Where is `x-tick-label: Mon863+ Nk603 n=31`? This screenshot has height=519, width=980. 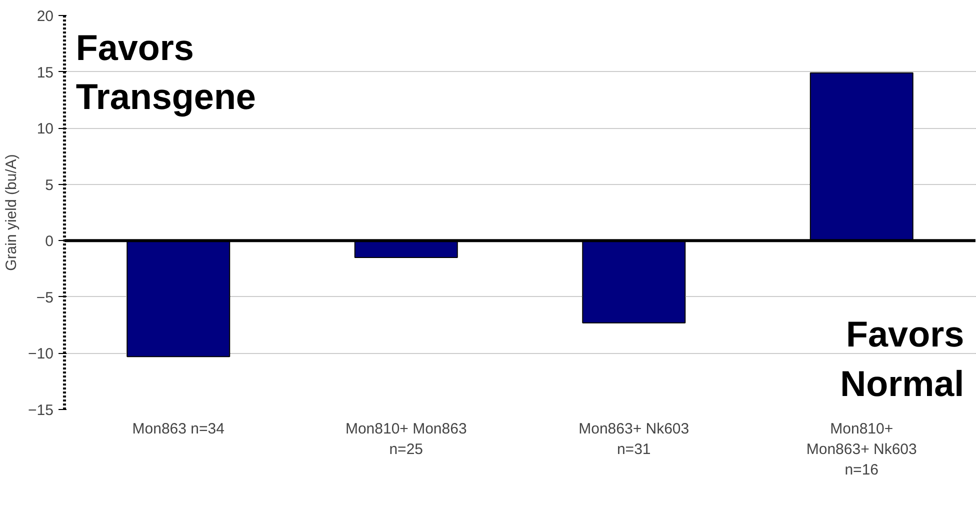
x-tick-label: Mon863+ Nk603 n=31 is located at coordinates (634, 439).